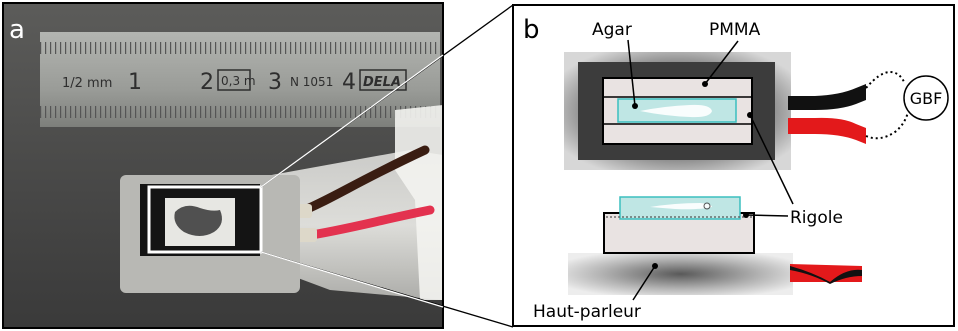 Image resolution: width=958 pixels, height=331 pixels. I want to click on zoom-highlight, so click(205, 219).